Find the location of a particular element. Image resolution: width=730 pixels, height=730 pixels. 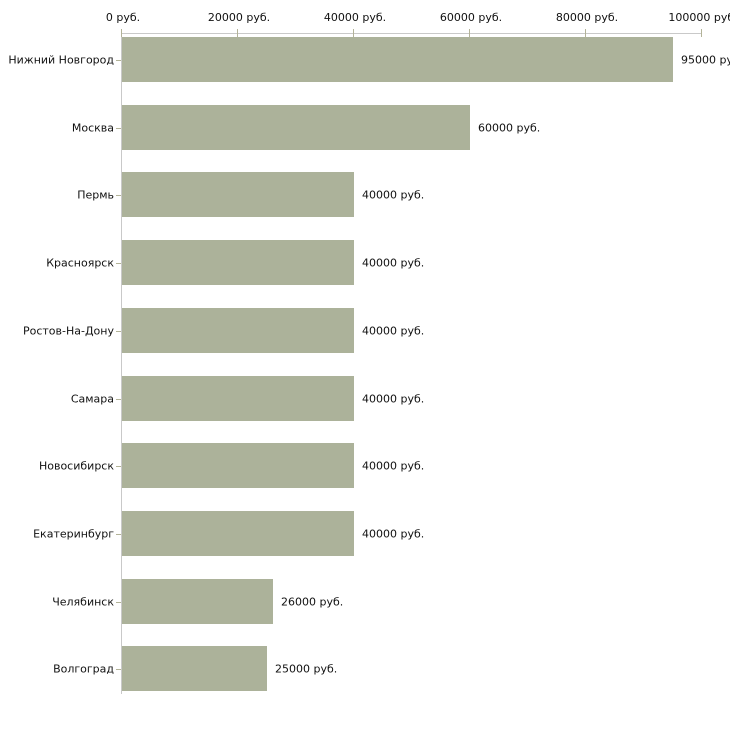

x-axis-tick-label: 40000 руб. is located at coordinates (355, 17).